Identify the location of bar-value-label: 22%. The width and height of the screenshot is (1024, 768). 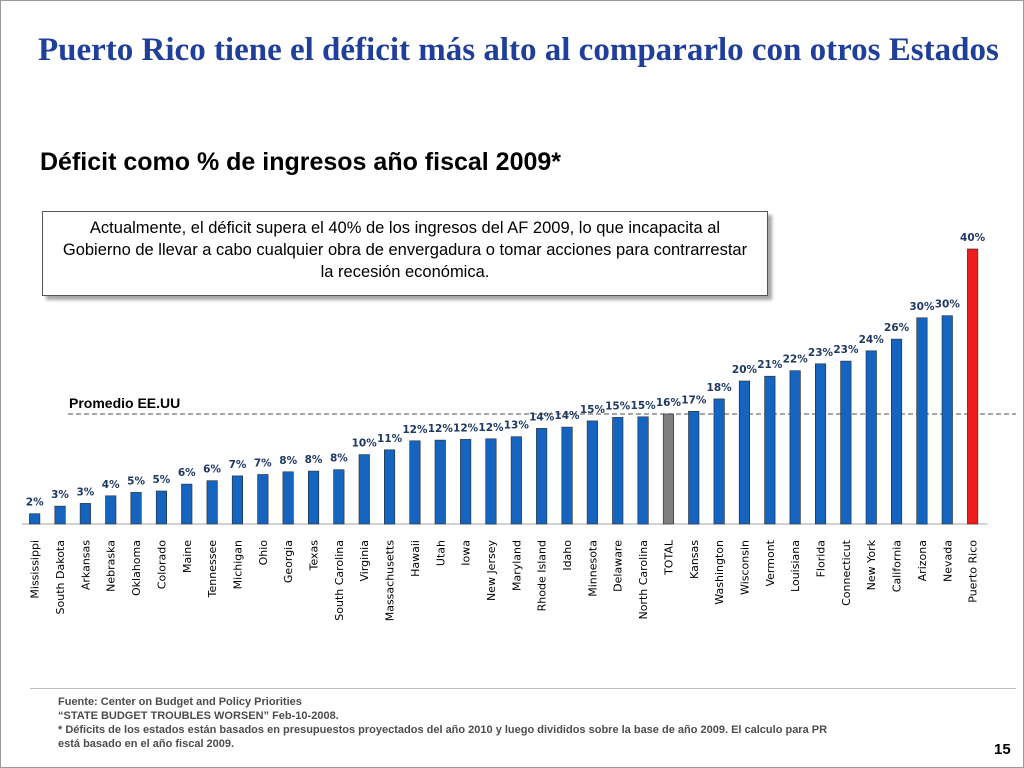
(796, 360).